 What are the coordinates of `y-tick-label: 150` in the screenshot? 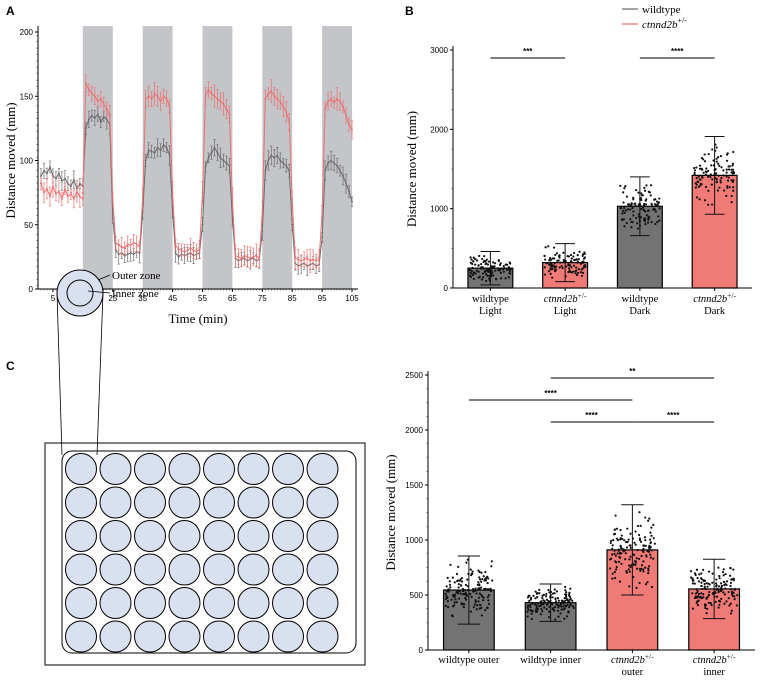 It's located at (27, 96).